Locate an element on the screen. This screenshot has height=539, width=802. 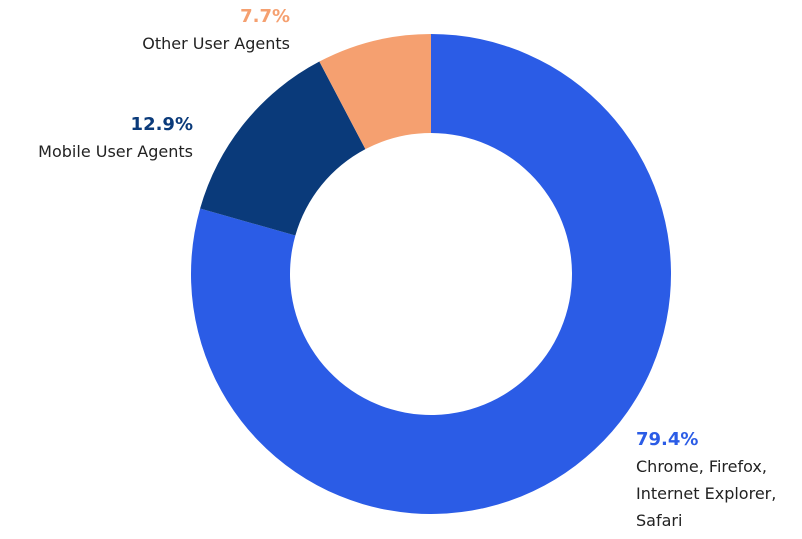
slice-label: 7.7% Other User Agents is located at coordinates (216, 30).